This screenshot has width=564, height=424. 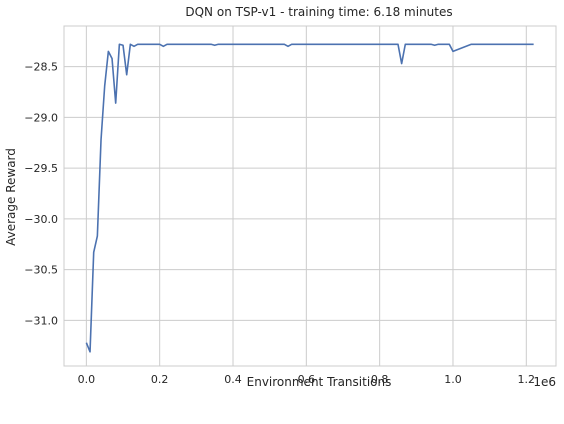 What do you see at coordinates (11, 197) in the screenshot?
I see `y-axis-label: Average Reward` at bounding box center [11, 197].